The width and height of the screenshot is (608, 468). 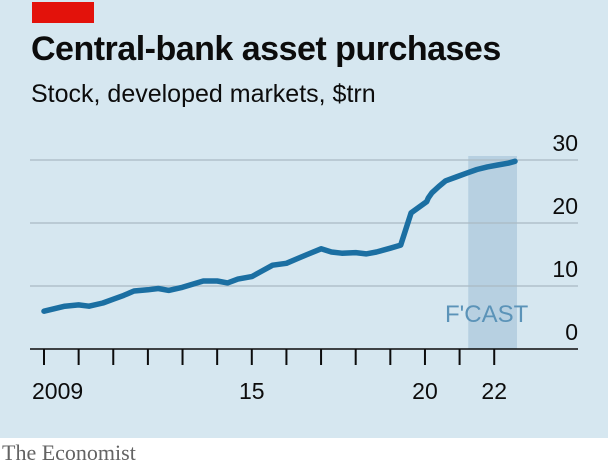 What do you see at coordinates (565, 269) in the screenshot?
I see `y-tick-label-10: 10` at bounding box center [565, 269].